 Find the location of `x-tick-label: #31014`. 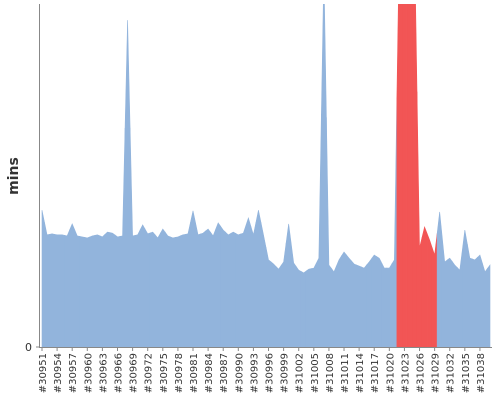

x-tick-label: #31014 is located at coordinates (360, 373).